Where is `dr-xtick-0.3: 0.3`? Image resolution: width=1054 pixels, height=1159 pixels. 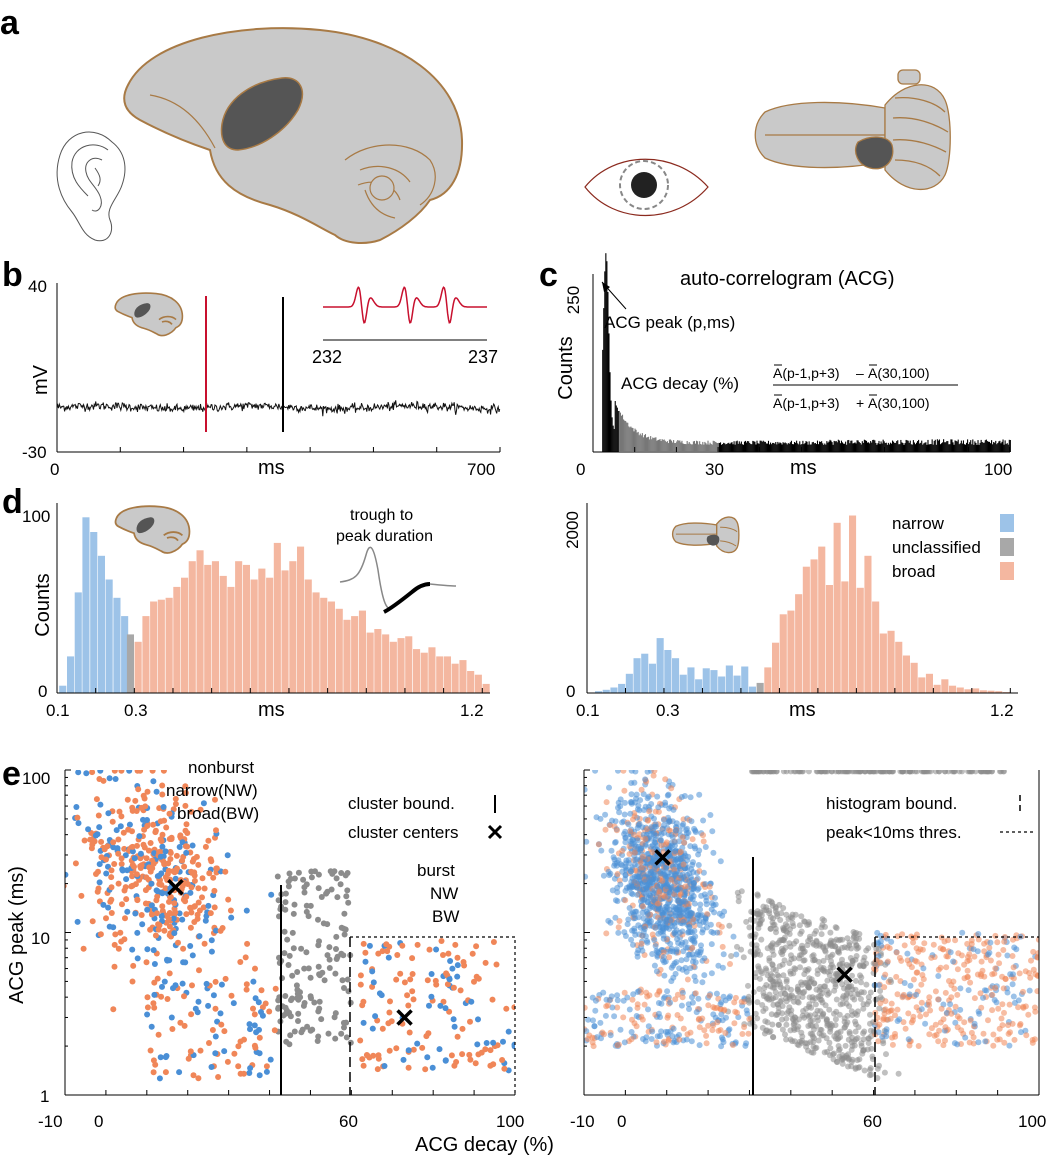
dr-xtick-0.3: 0.3 is located at coordinates (668, 710).